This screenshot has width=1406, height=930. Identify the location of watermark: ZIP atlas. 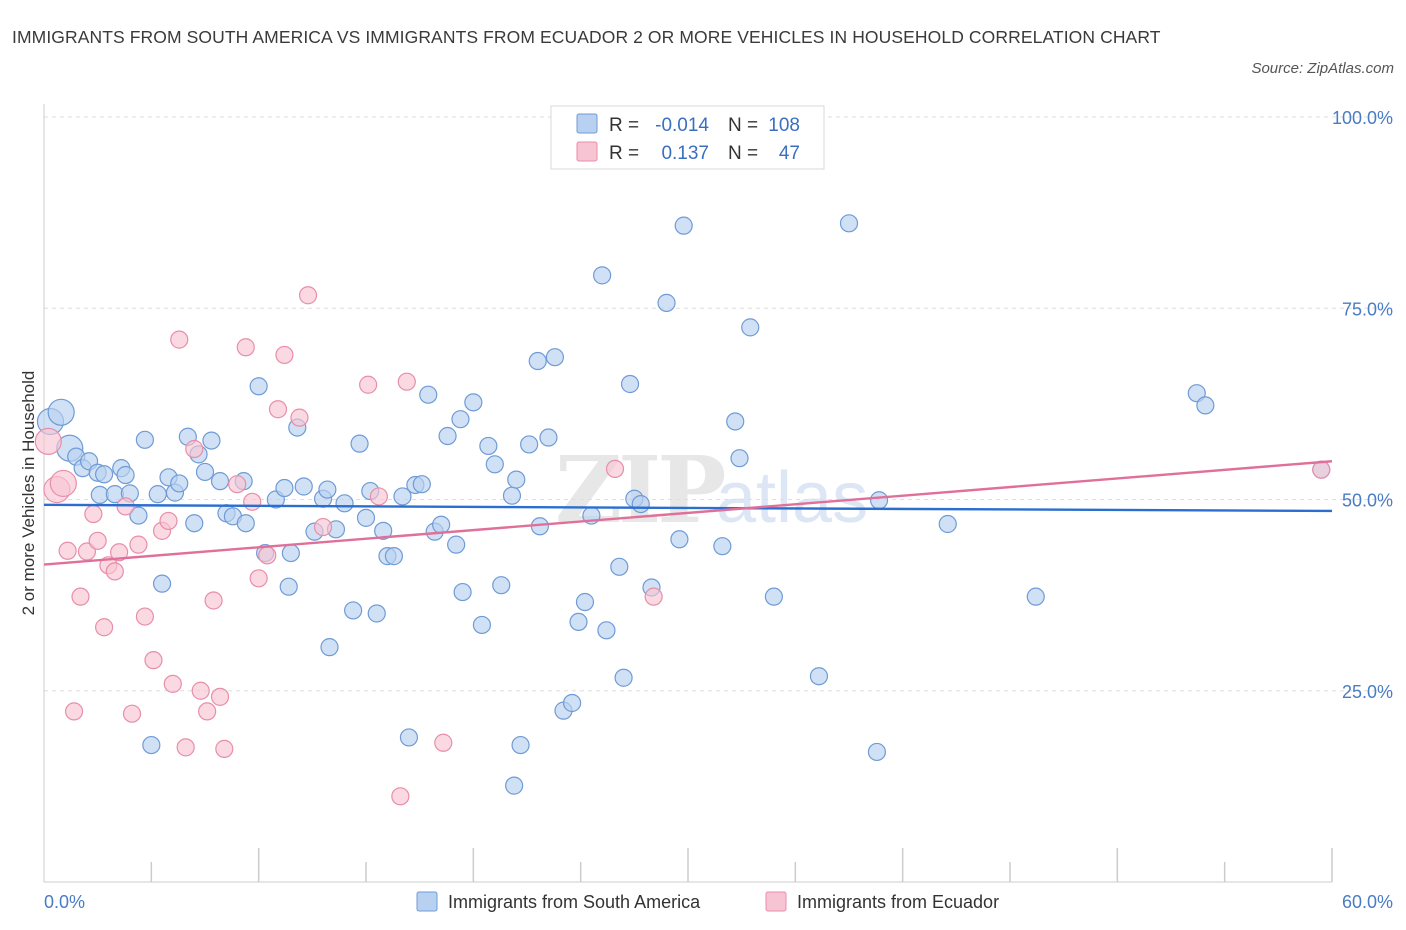
(711, 490).